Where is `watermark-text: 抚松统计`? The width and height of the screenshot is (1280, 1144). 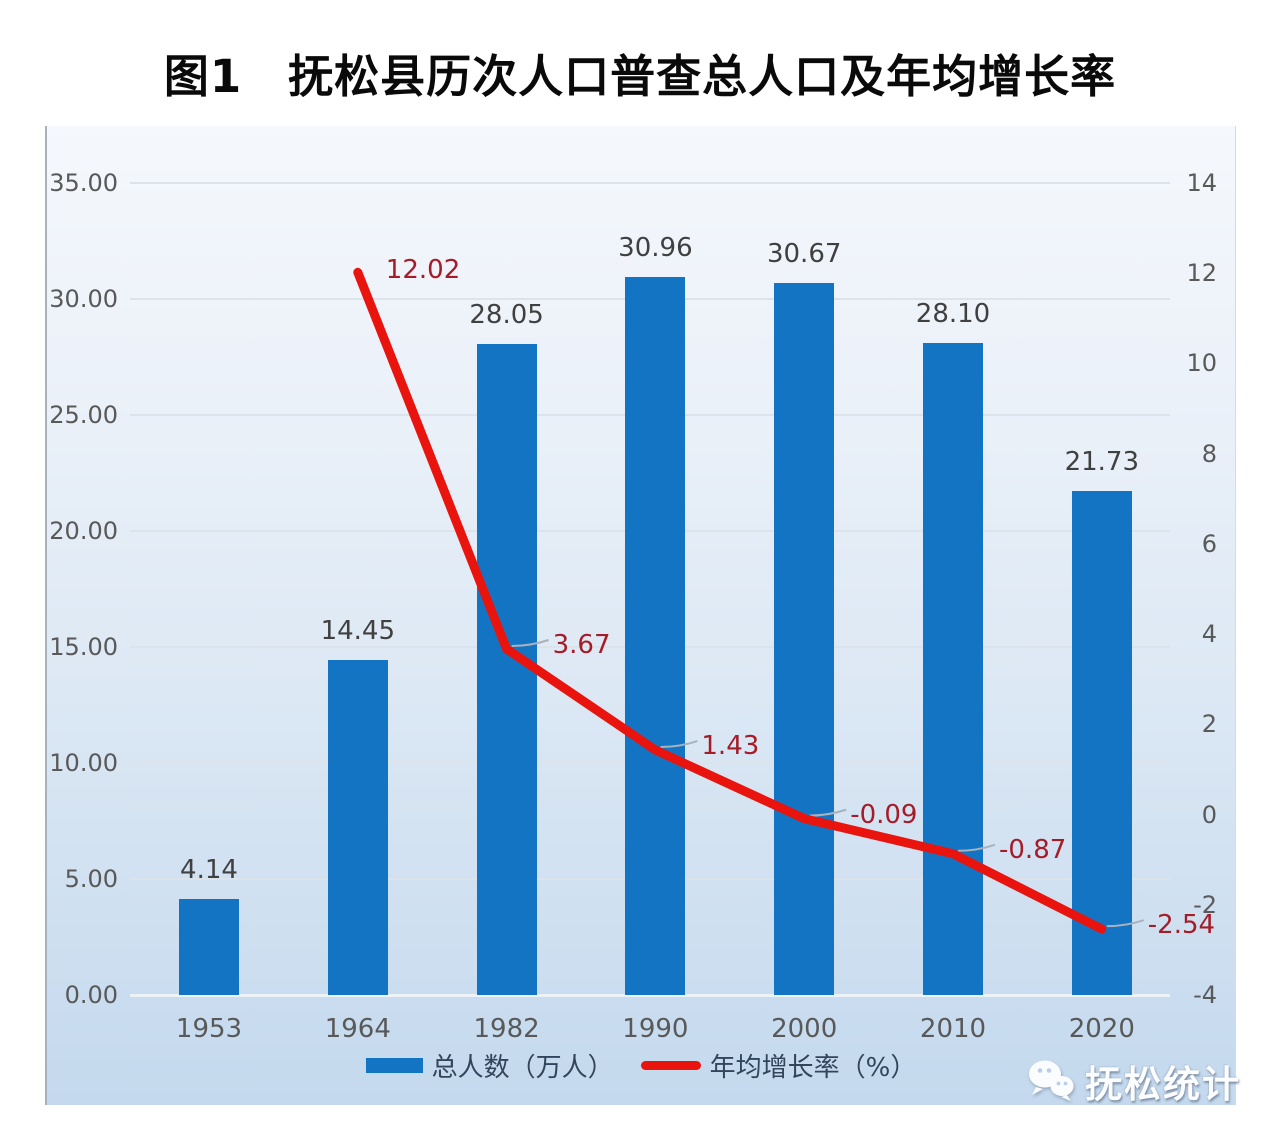 watermark-text: 抚松统计 is located at coordinates (1163, 1084).